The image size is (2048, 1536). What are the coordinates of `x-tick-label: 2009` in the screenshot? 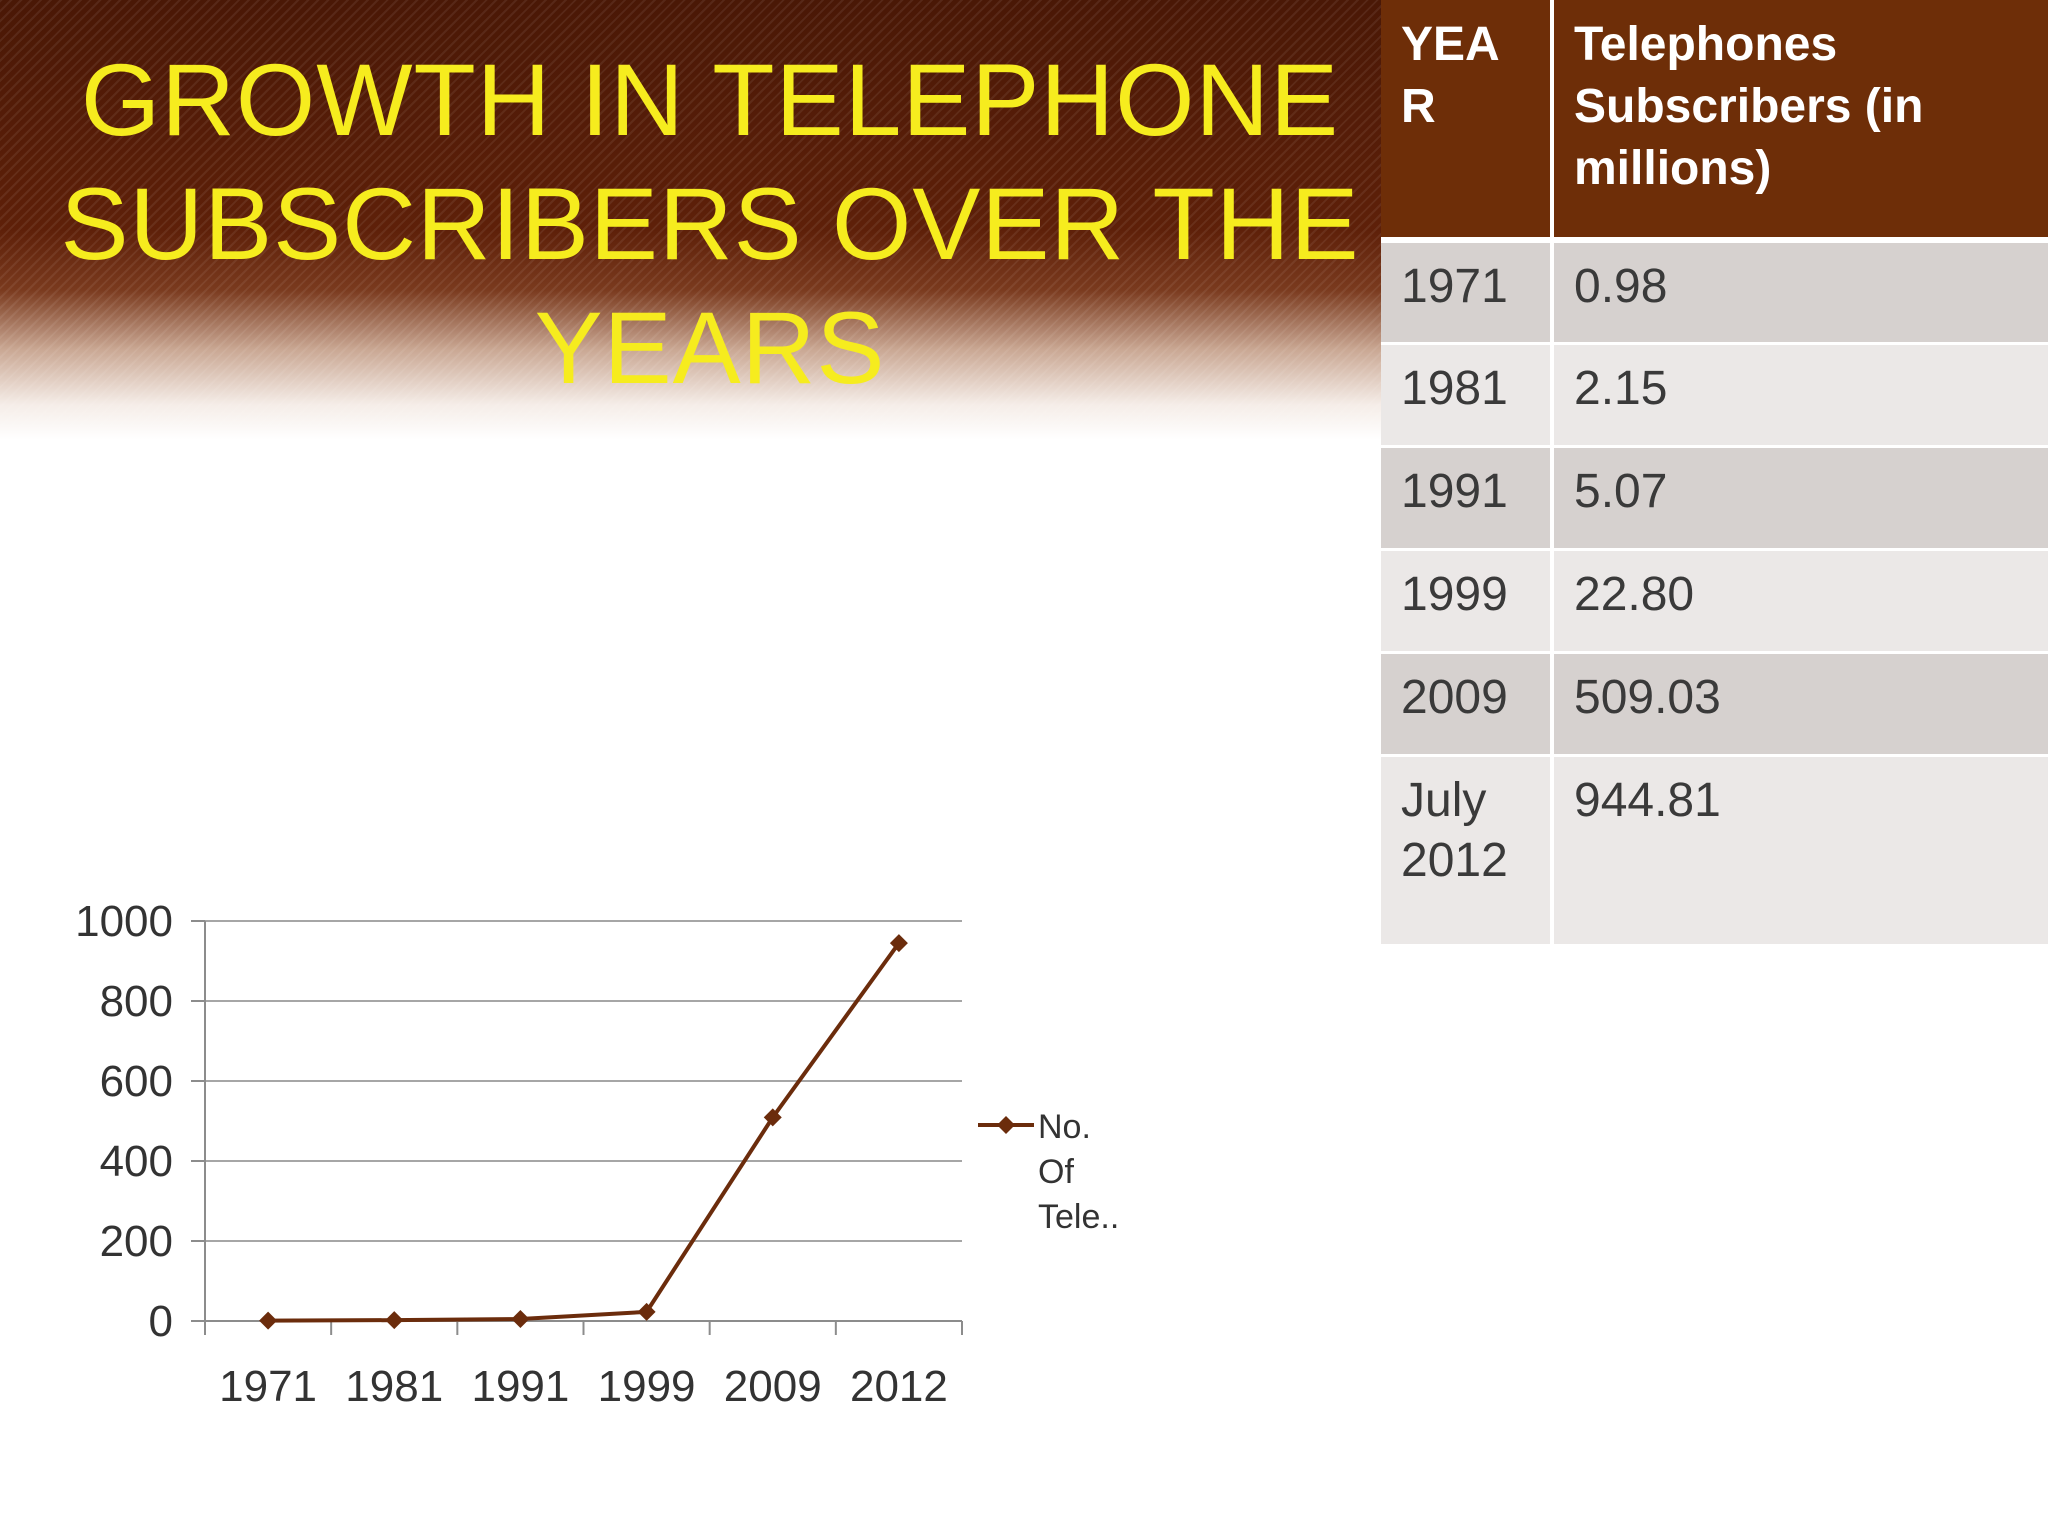 It's located at (773, 1386).